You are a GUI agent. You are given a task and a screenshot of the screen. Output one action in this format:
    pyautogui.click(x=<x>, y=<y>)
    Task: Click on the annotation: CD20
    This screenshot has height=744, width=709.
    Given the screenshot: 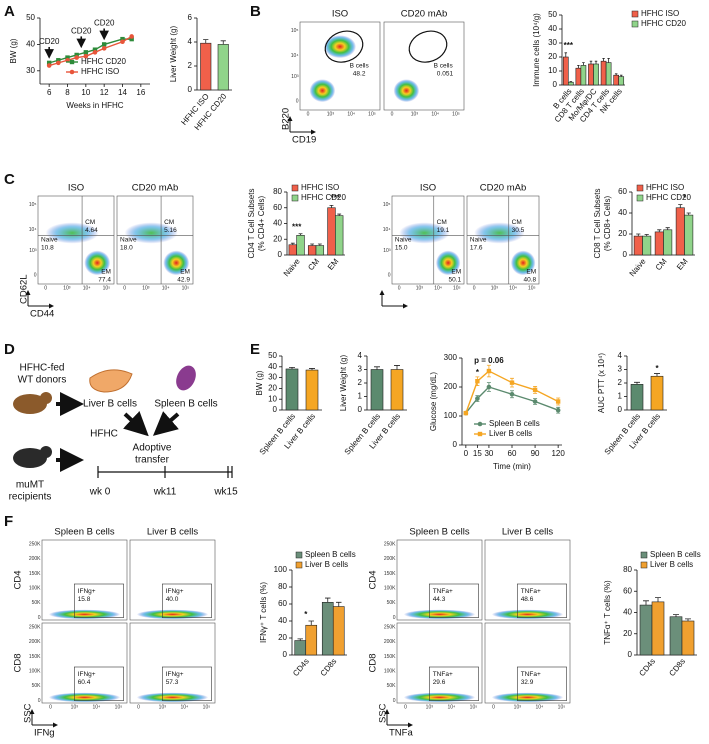 What is the action you would take?
    pyautogui.click(x=104, y=23)
    